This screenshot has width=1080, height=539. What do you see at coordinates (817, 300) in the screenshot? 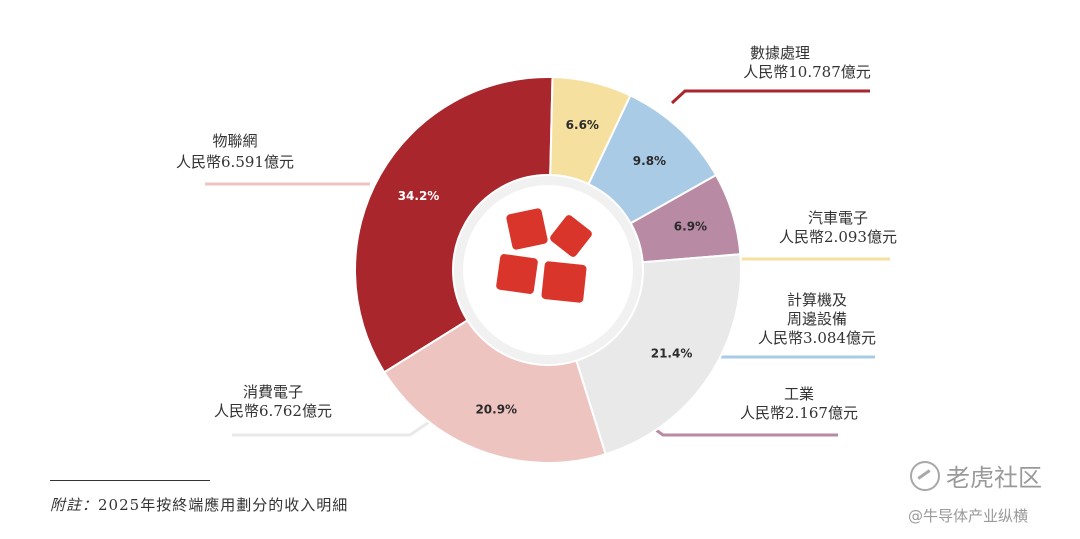
I see `category-label: 計算機及` at bounding box center [817, 300].